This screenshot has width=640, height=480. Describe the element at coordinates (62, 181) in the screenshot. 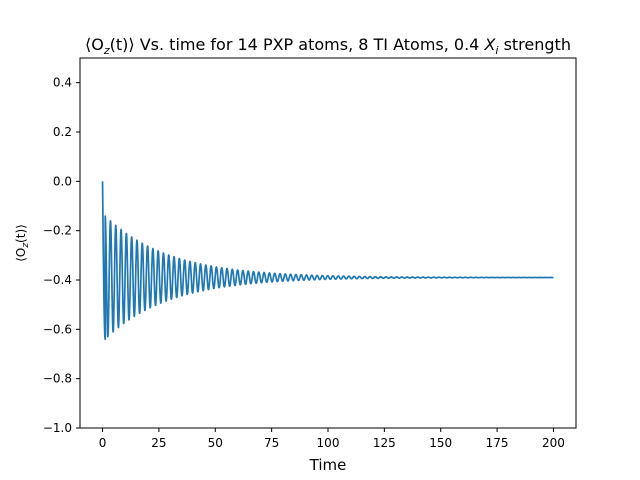

I see `y-tick-label: 0.0` at that location.